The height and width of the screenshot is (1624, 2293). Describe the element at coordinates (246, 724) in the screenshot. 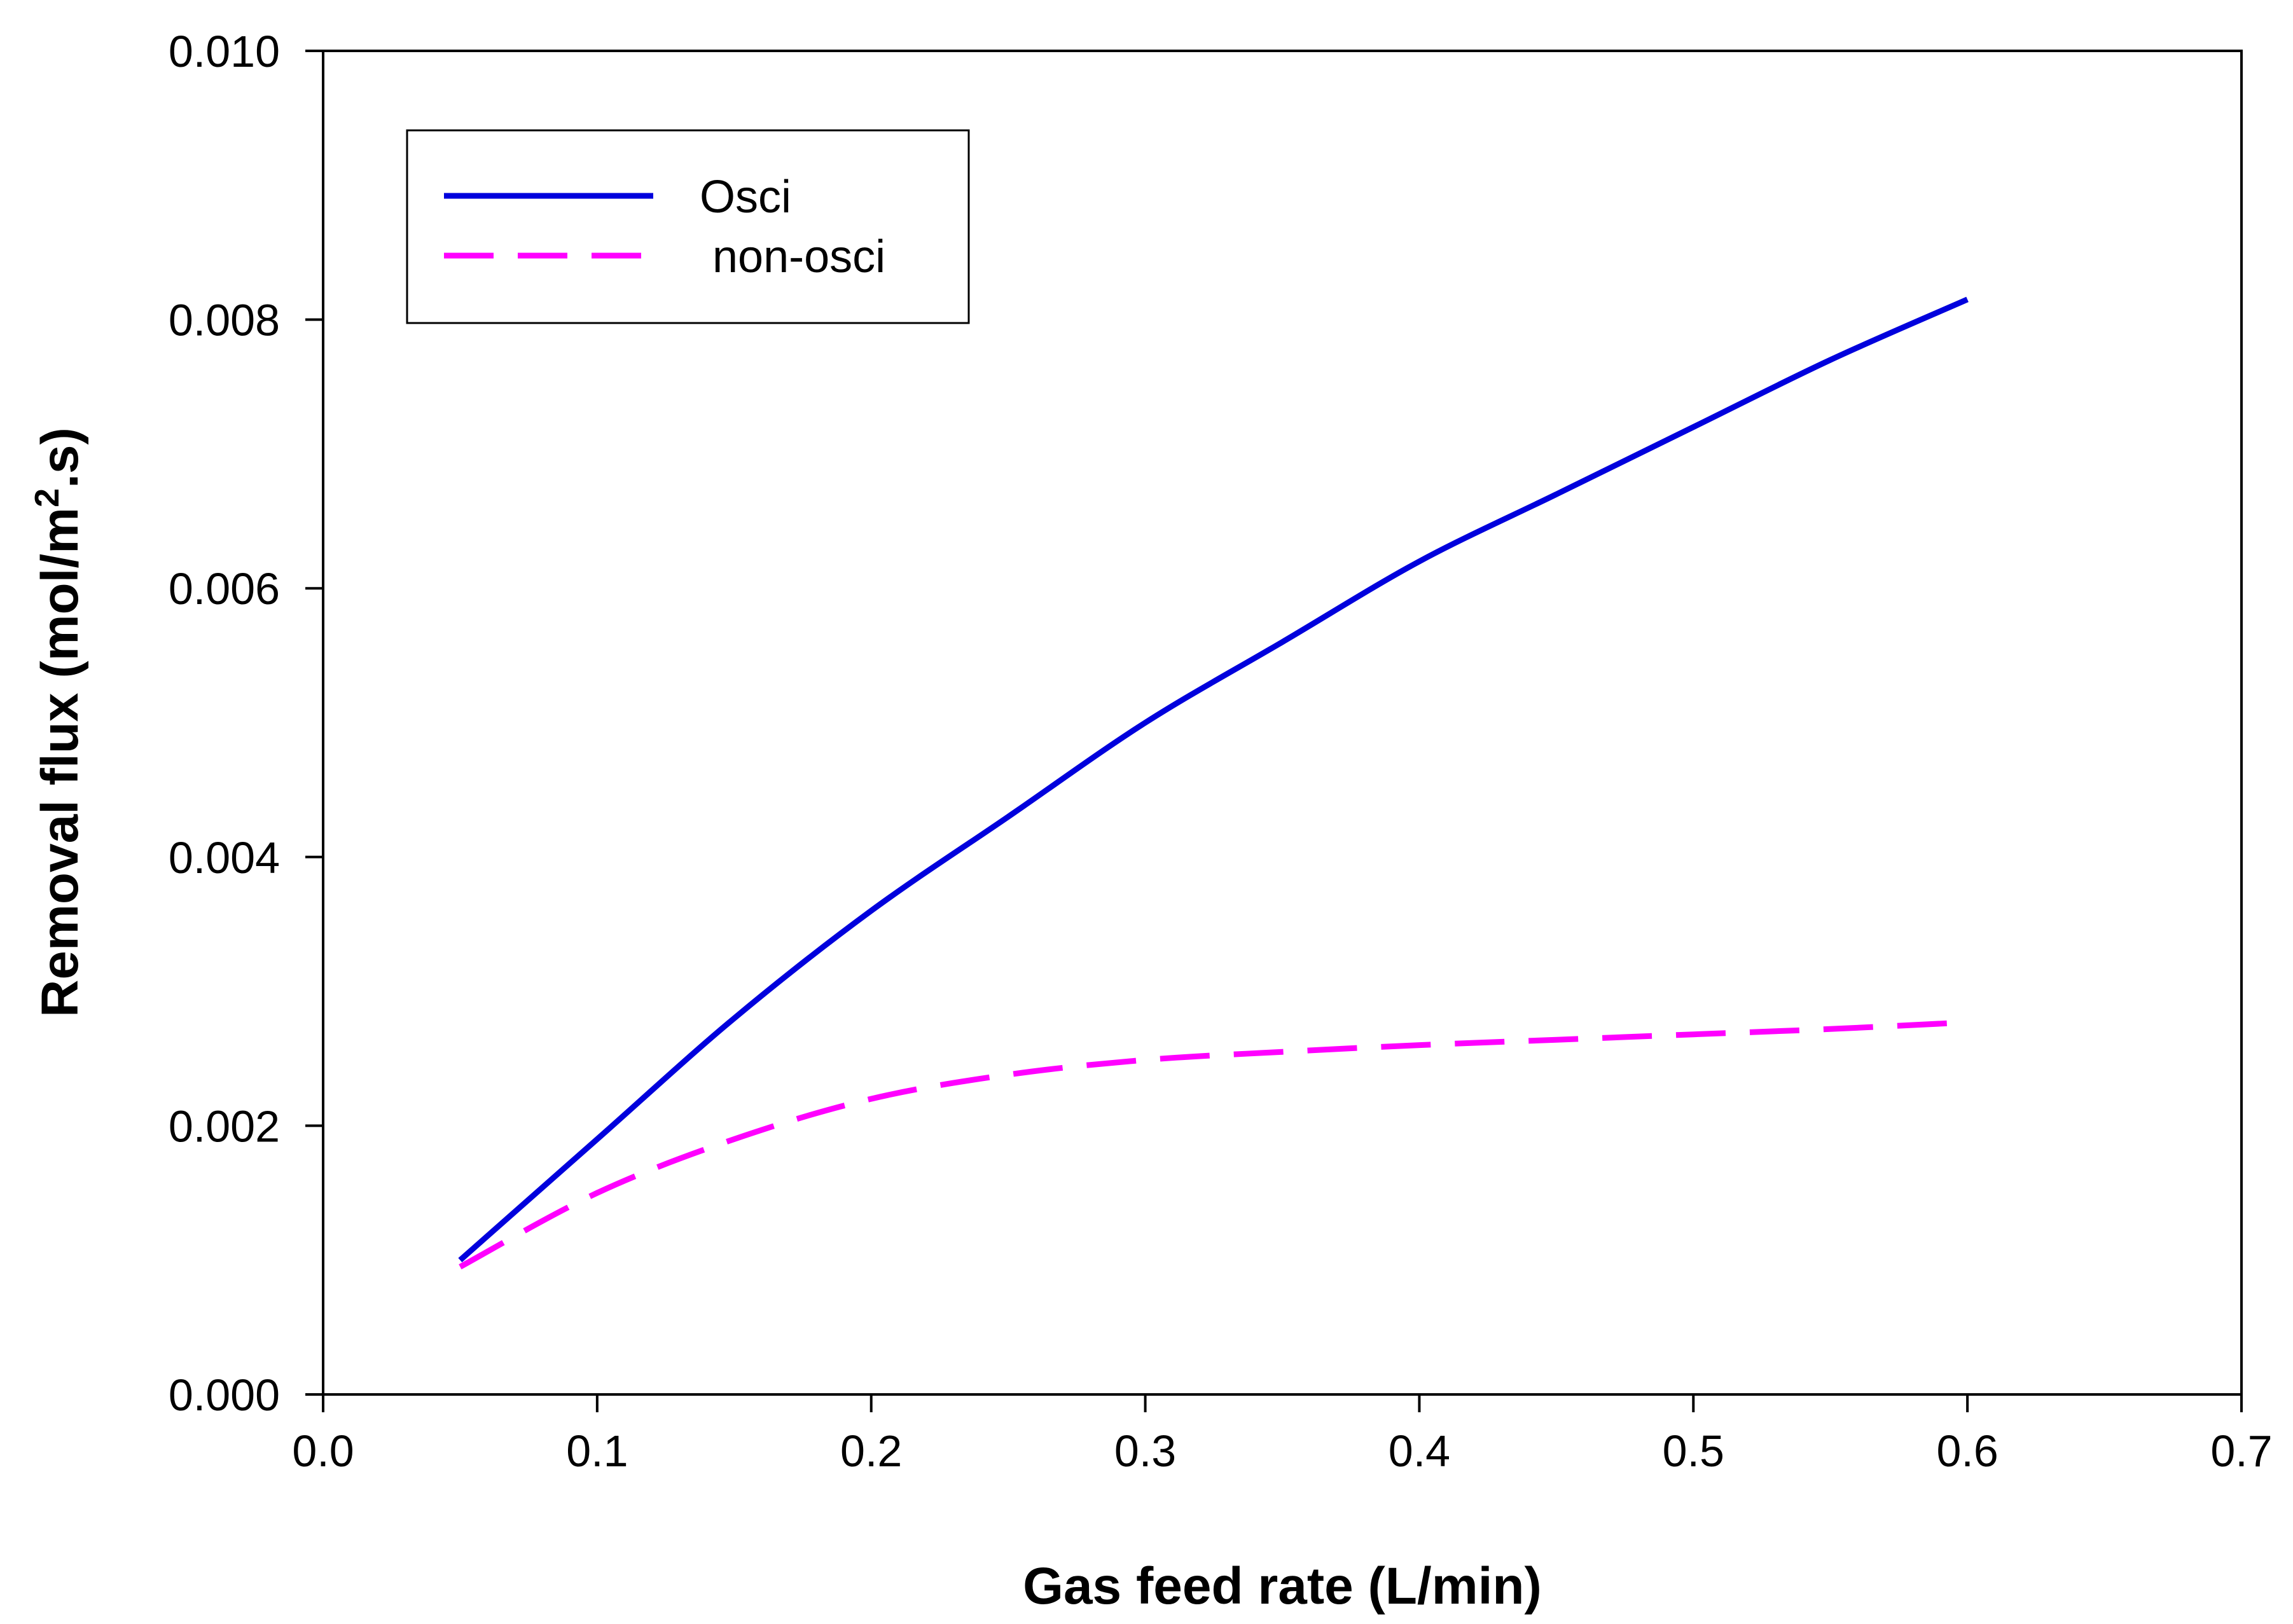

I see `y-axis: 0.000 0.002 0.004 0.006 0.008 0.010` at that location.